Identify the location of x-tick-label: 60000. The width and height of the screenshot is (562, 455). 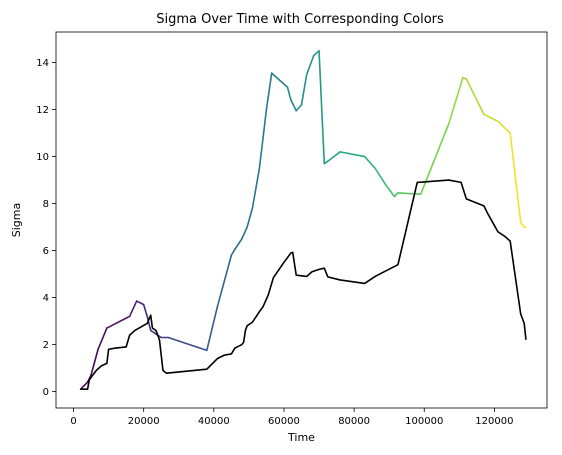
(284, 421).